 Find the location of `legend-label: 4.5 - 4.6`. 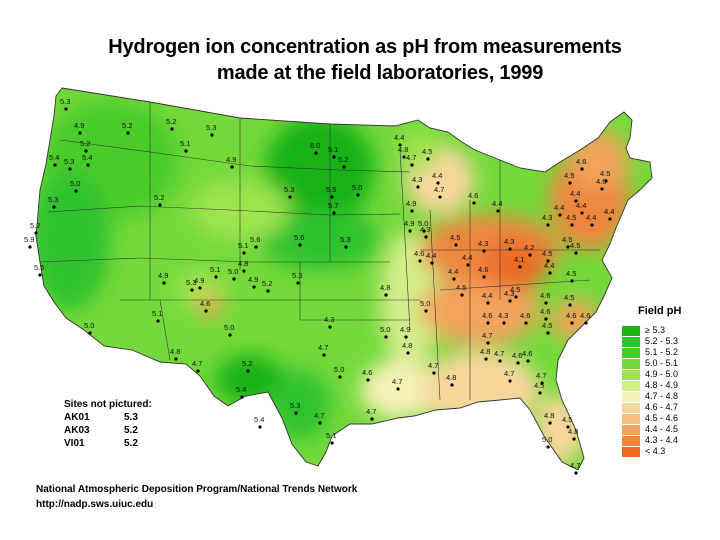

legend-label: 4.5 - 4.6 is located at coordinates (662, 418).